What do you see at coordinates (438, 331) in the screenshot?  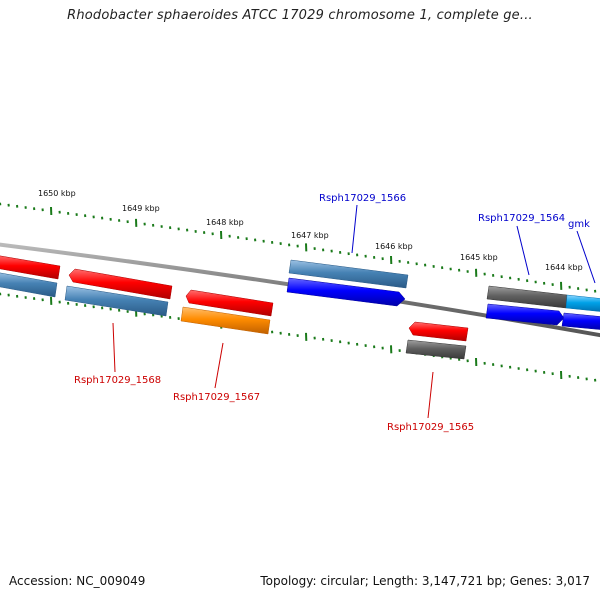 I see `gene-red-small` at bounding box center [438, 331].